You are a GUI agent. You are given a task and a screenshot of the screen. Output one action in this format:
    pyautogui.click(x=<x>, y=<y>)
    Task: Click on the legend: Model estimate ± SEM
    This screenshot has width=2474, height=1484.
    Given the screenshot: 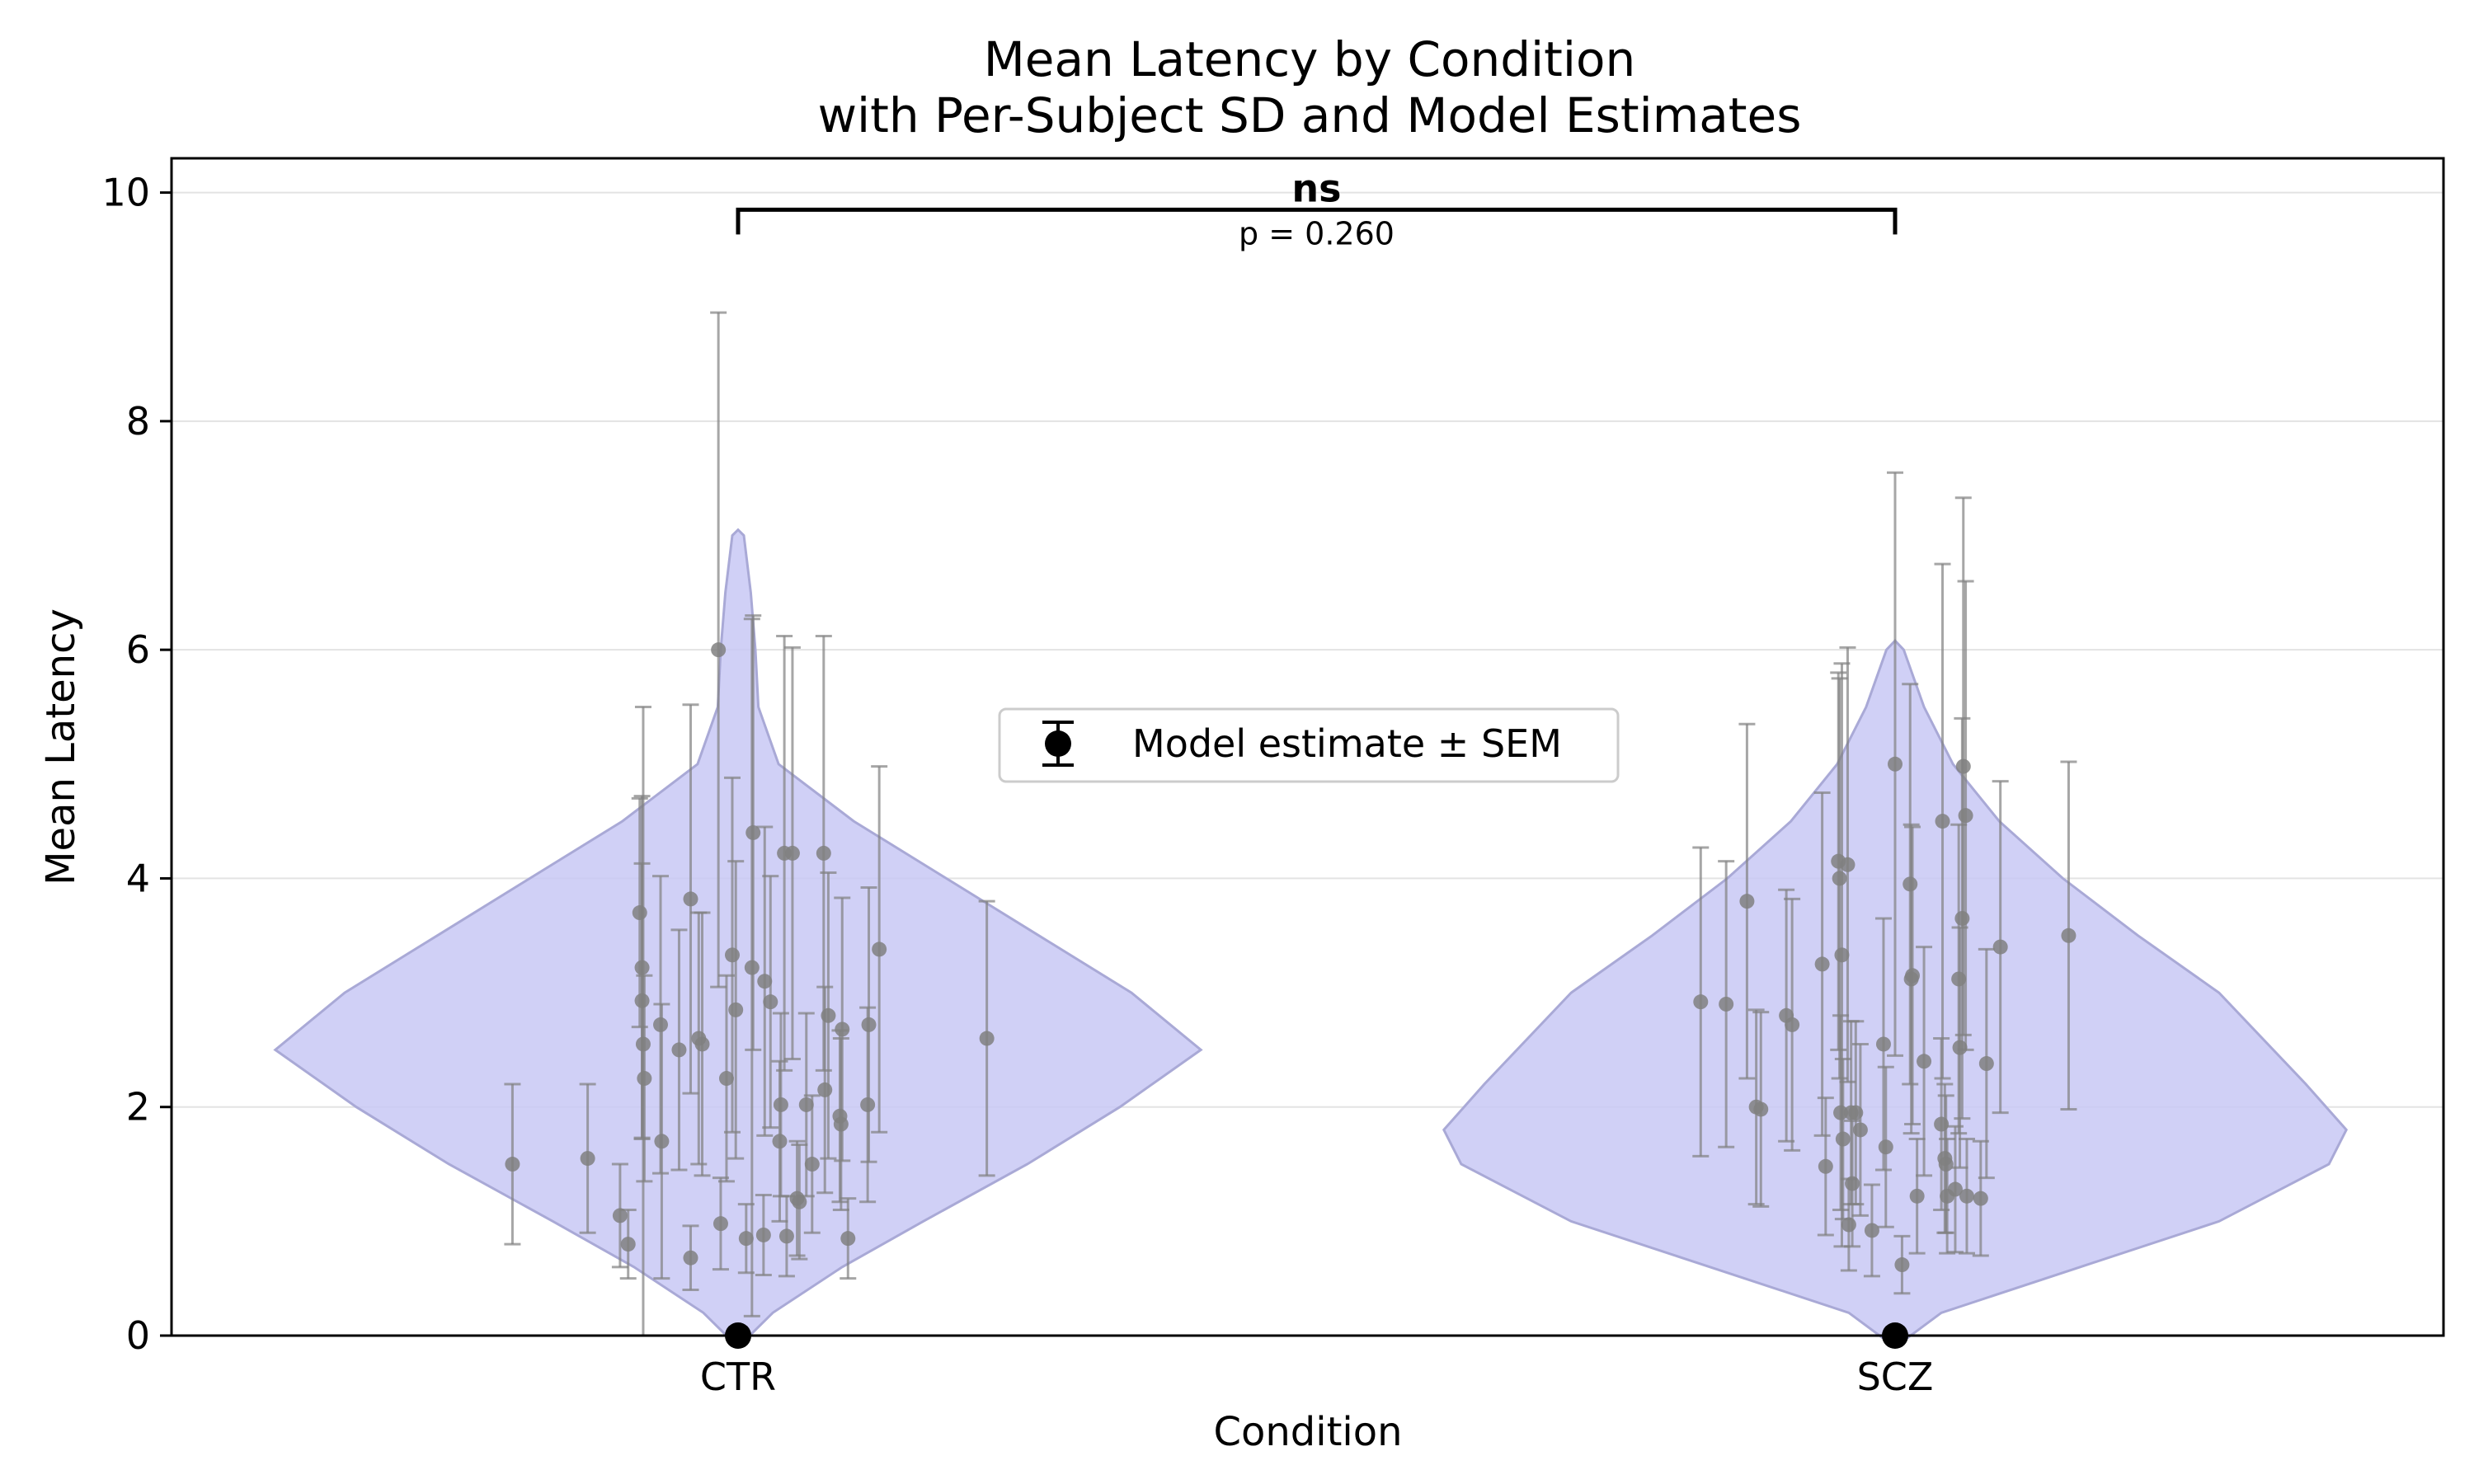 What is the action you would take?
    pyautogui.click(x=1309, y=745)
    